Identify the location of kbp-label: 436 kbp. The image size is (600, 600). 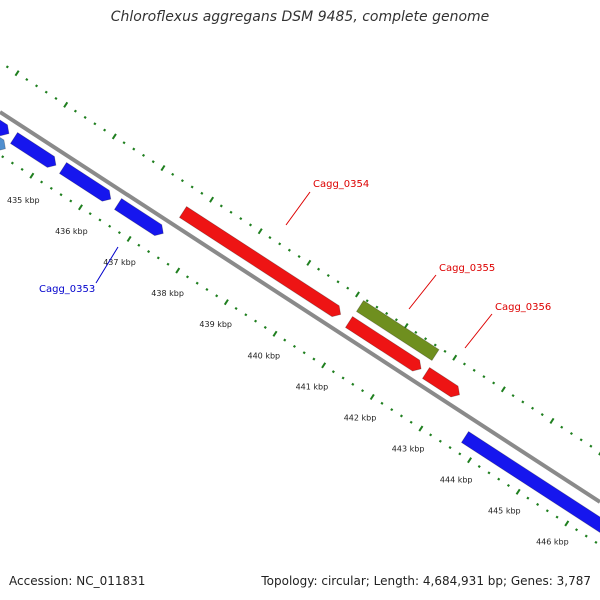
(71, 231).